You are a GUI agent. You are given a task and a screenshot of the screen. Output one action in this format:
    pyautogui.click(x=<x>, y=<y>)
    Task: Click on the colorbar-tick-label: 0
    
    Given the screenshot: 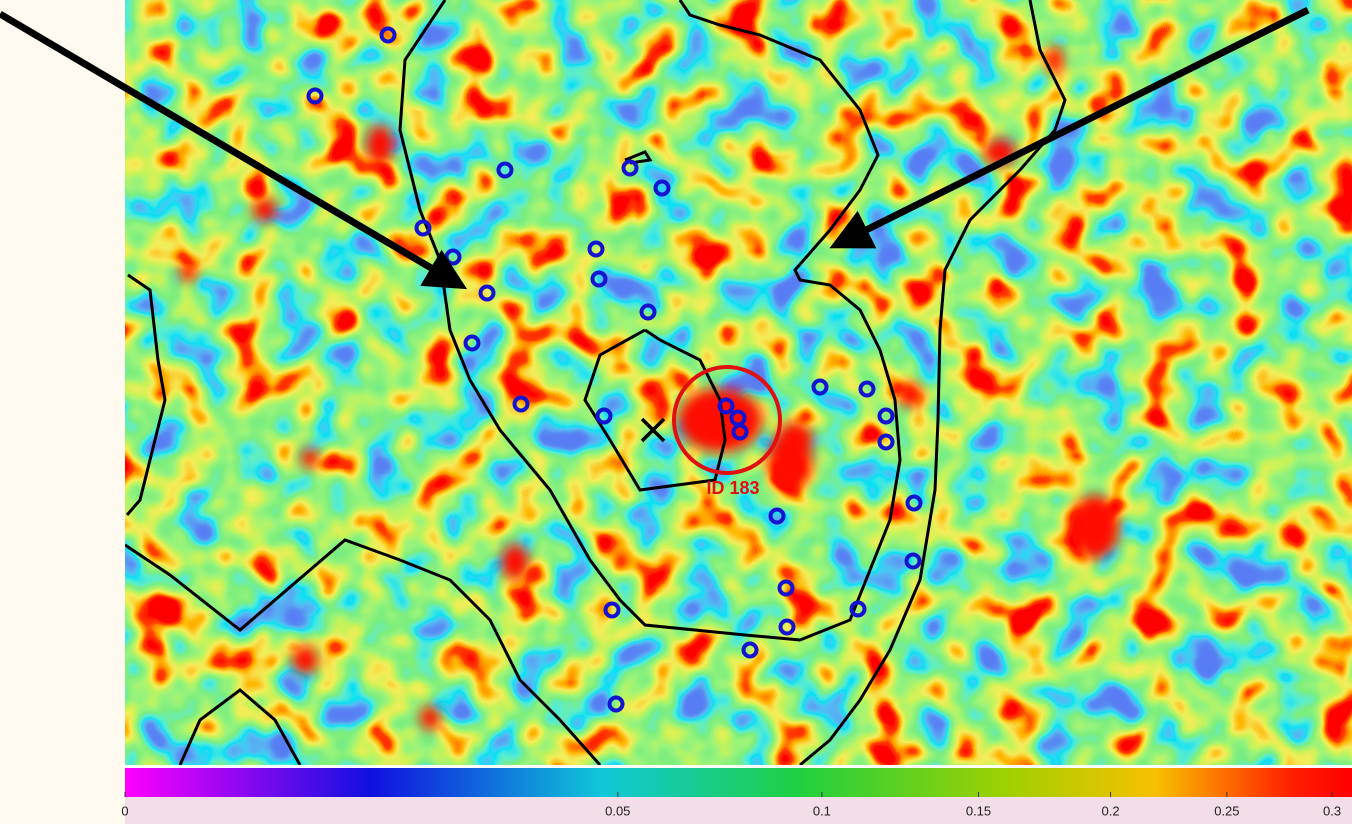 What is the action you would take?
    pyautogui.click(x=124, y=810)
    